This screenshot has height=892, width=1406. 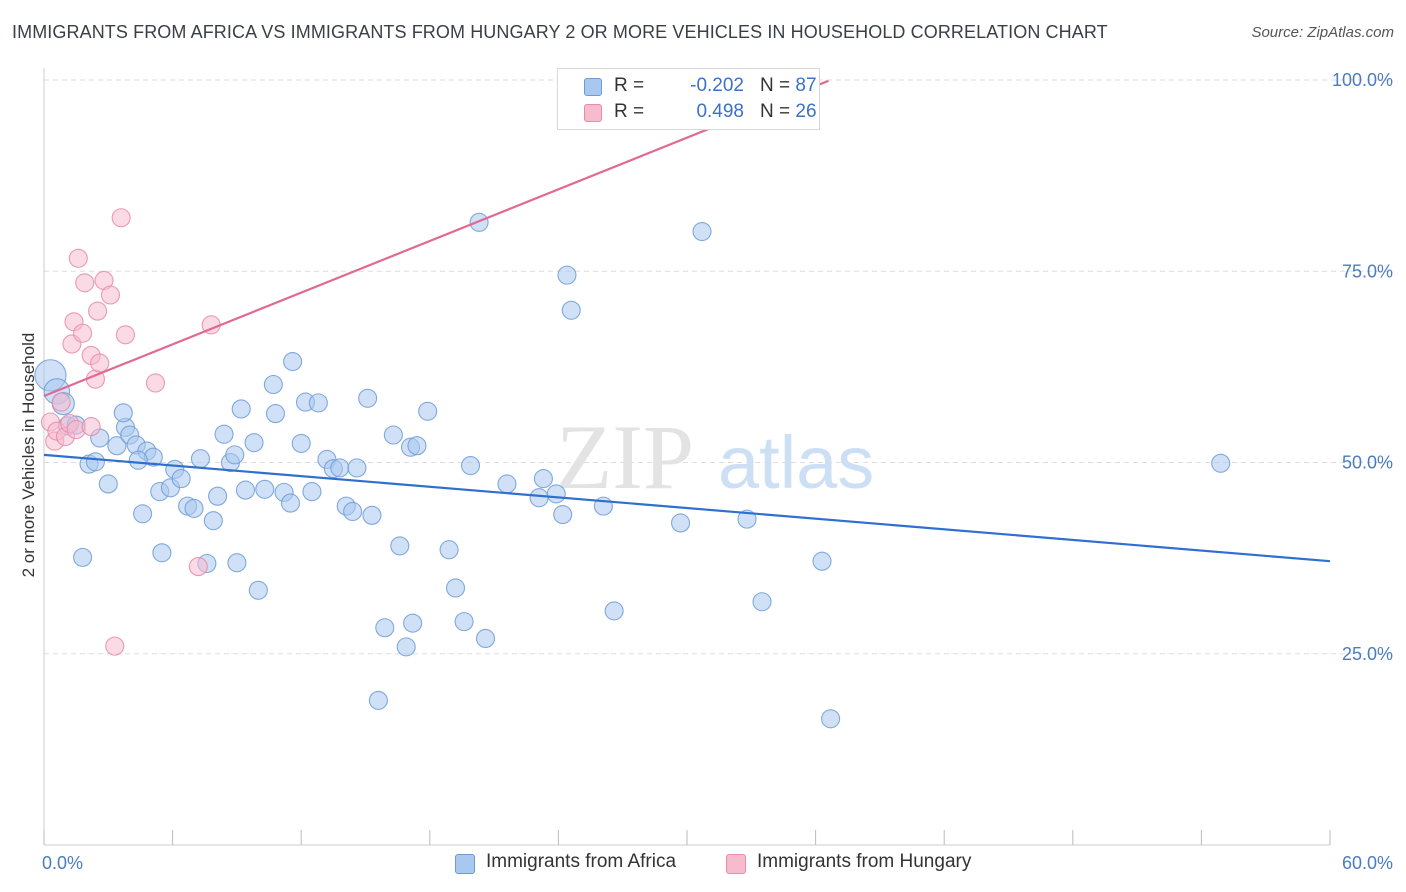 I want to click on legend-n-value-hungary: 26, so click(x=806, y=111).